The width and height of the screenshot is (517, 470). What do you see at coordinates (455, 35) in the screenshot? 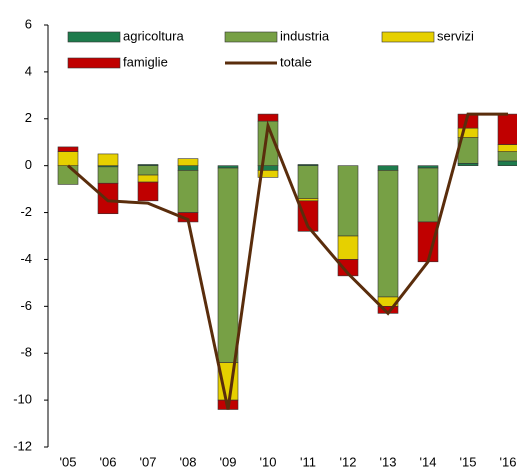
I see `legend-label: servizi` at bounding box center [455, 35].